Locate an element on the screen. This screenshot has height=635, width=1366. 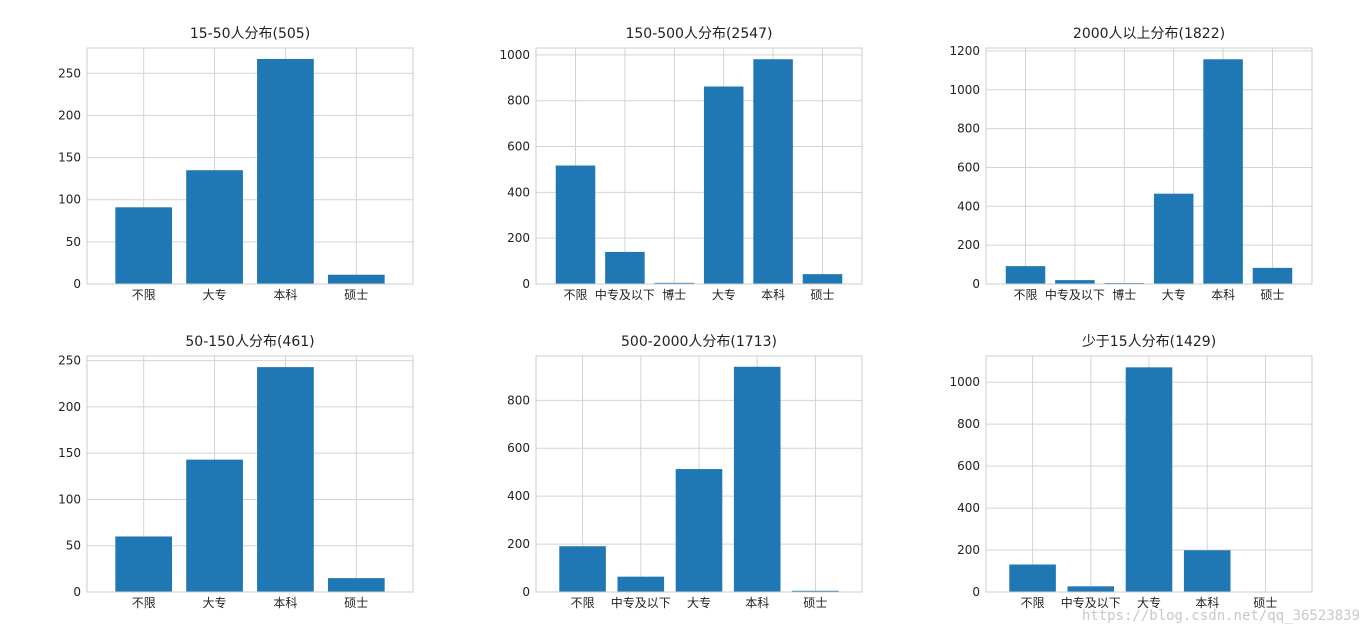
chart-title: 15-50人分布(505) is located at coordinates (250, 34).